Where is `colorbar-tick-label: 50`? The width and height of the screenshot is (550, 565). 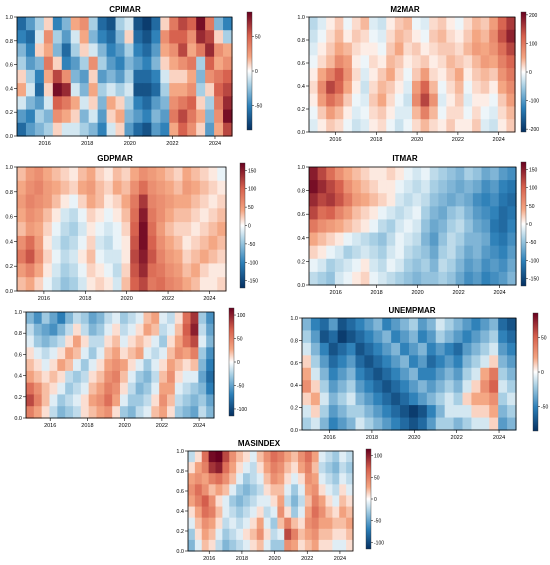
colorbar-tick-label: 50 is located at coordinates (258, 37).